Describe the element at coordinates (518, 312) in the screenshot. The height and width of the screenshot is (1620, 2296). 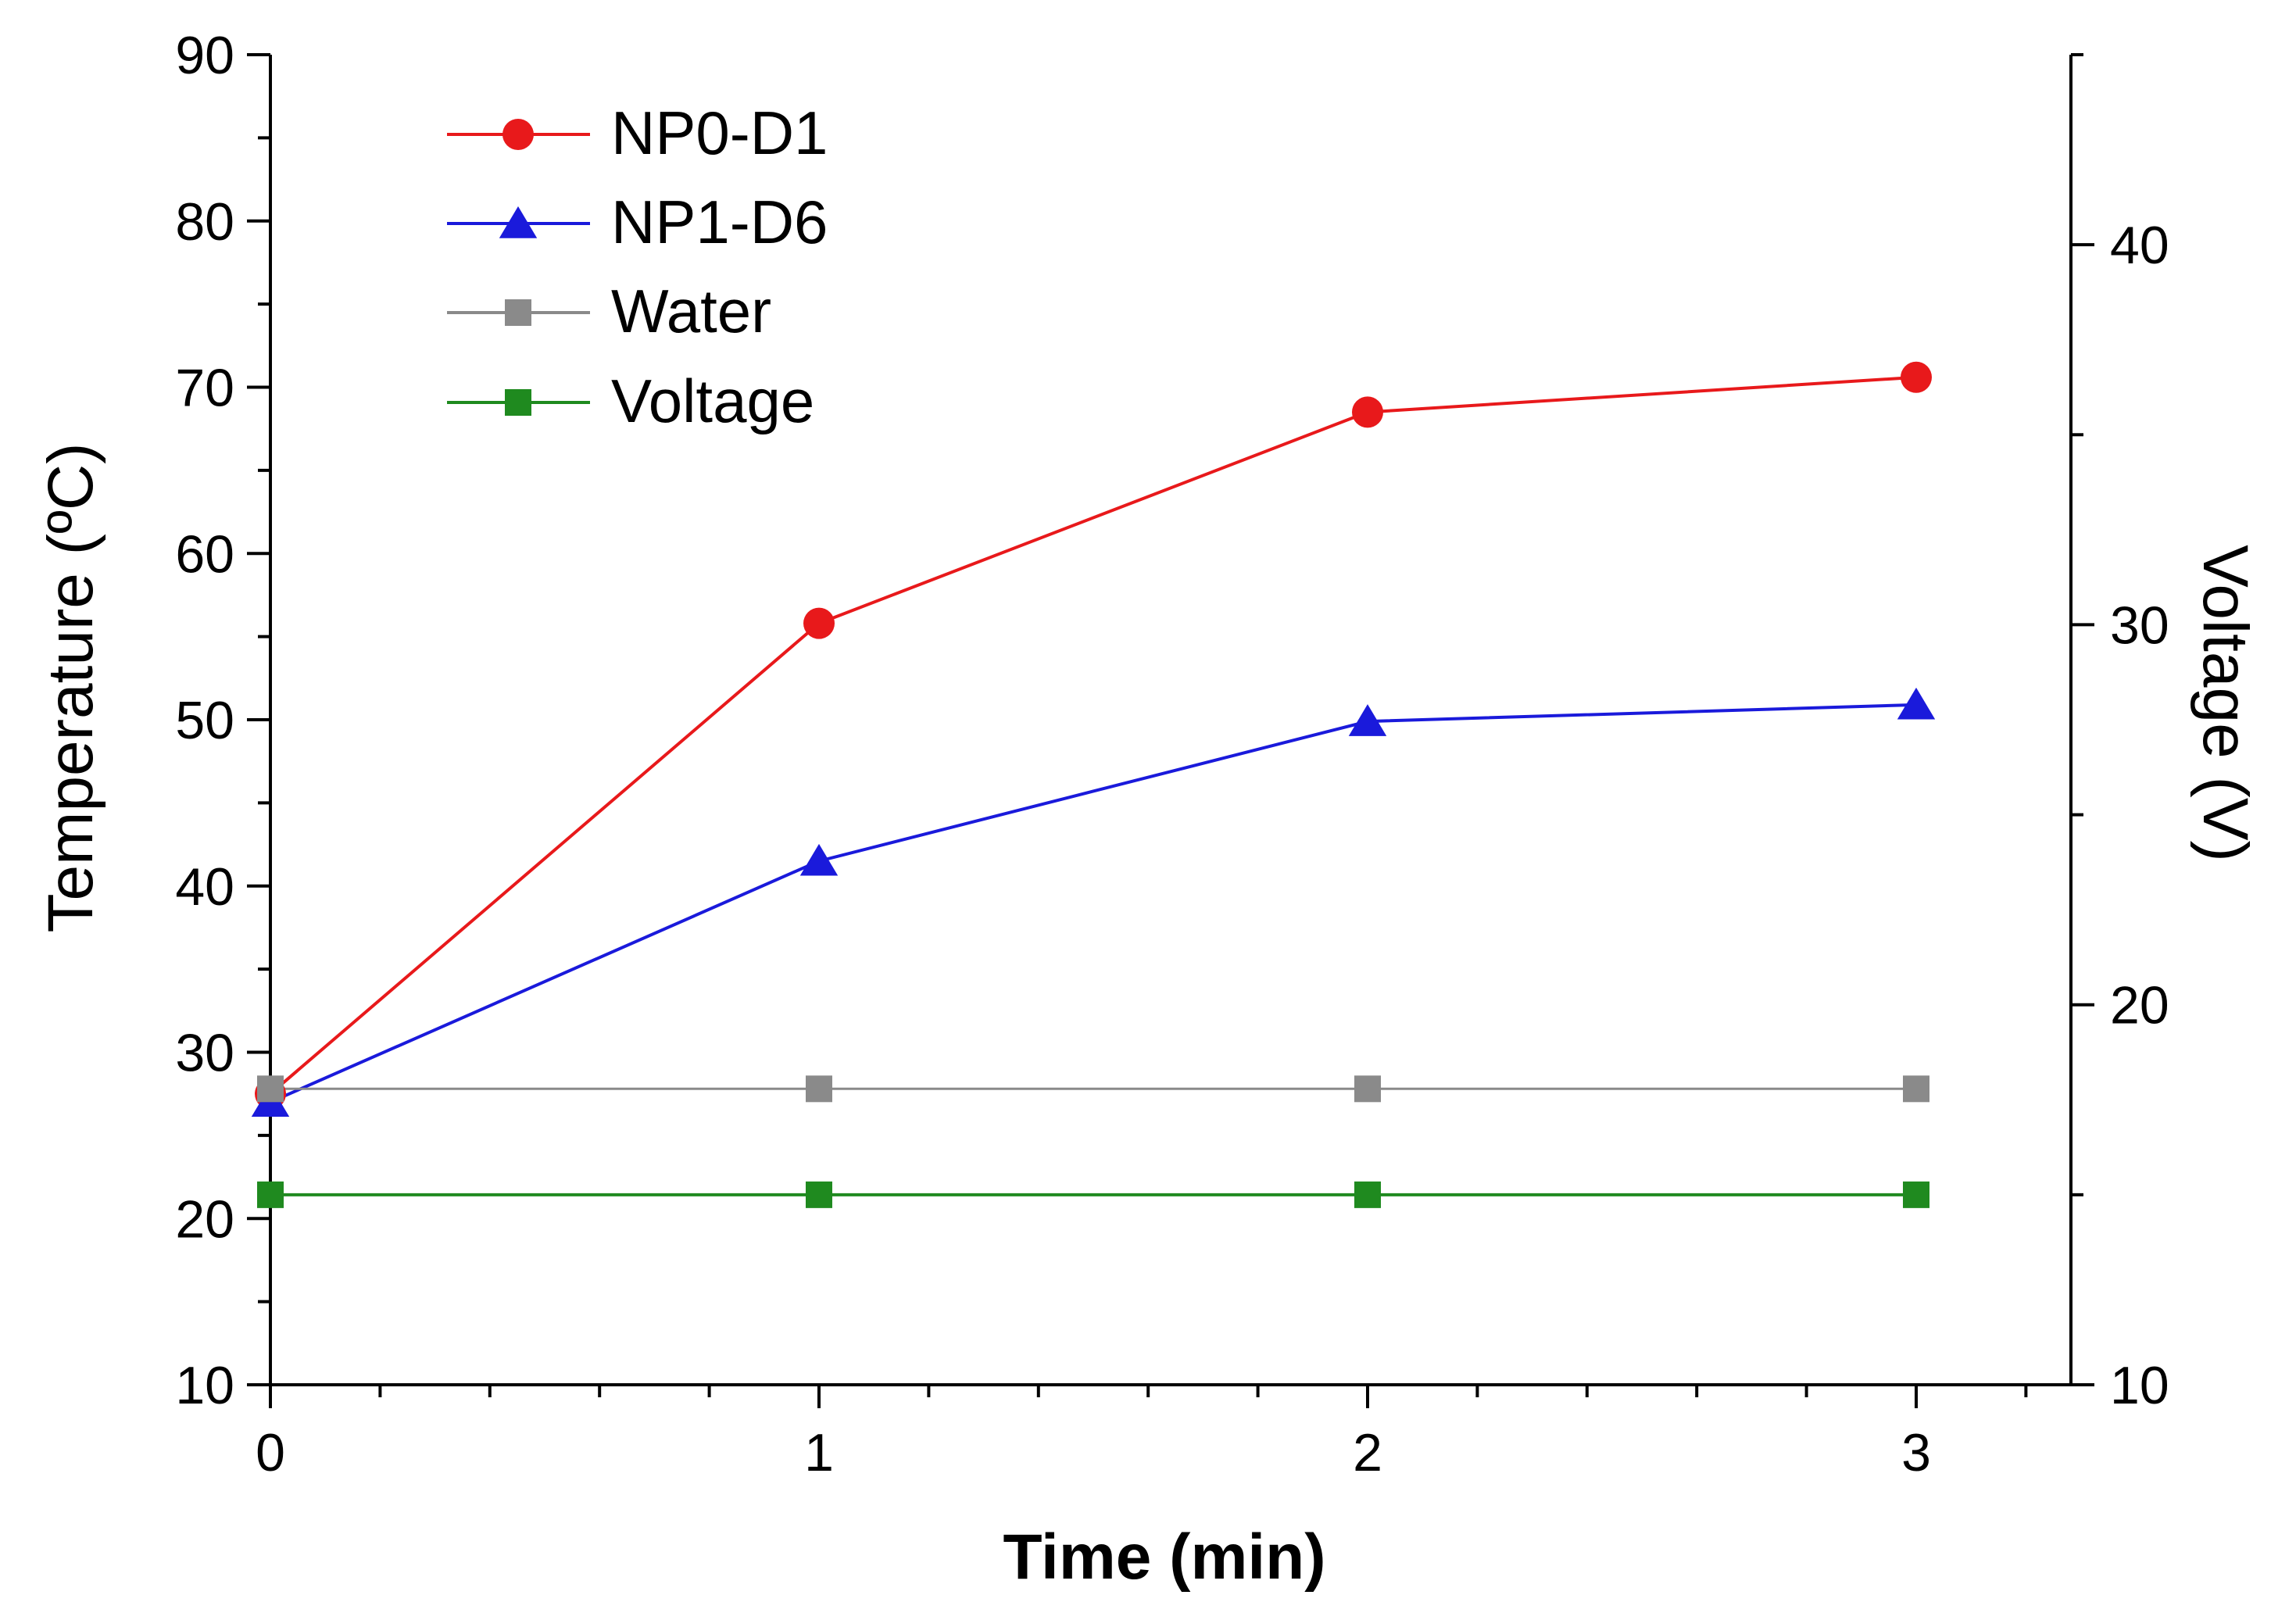
I see `legend-marker-water` at that location.